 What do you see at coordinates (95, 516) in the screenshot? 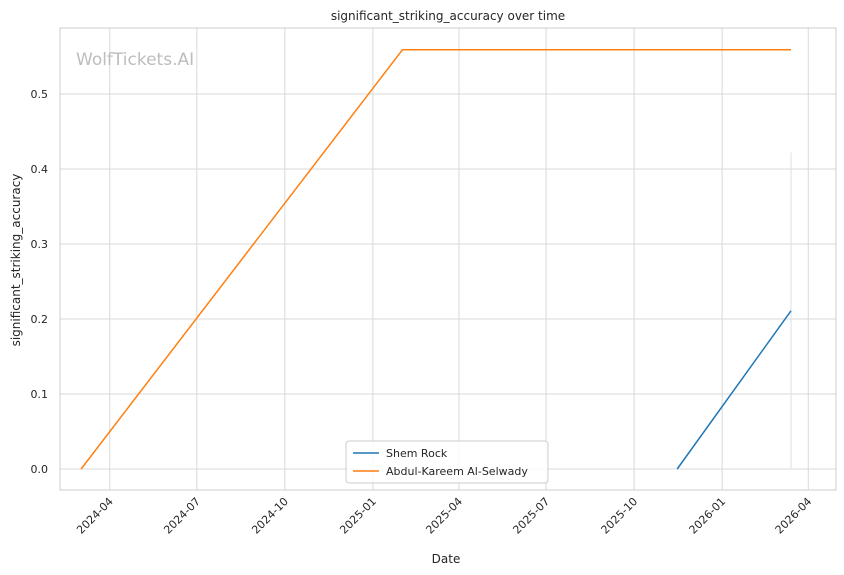
I see `x-tick-label: 2024-04` at bounding box center [95, 516].